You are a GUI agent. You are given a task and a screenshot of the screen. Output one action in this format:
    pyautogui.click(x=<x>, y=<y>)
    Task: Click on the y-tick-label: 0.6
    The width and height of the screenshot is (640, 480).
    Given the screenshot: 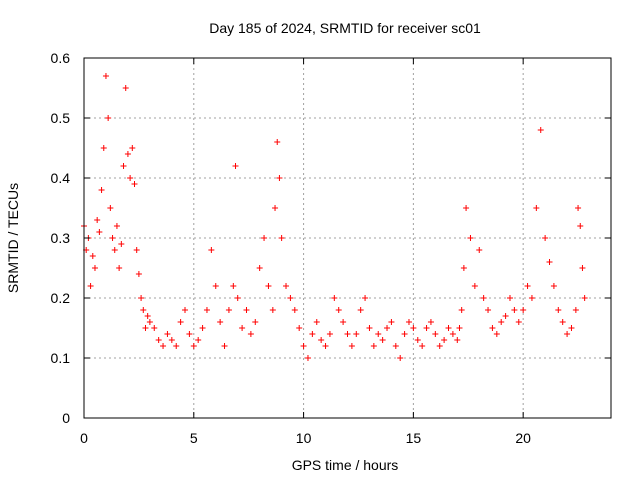 What is the action you would take?
    pyautogui.click(x=61, y=58)
    